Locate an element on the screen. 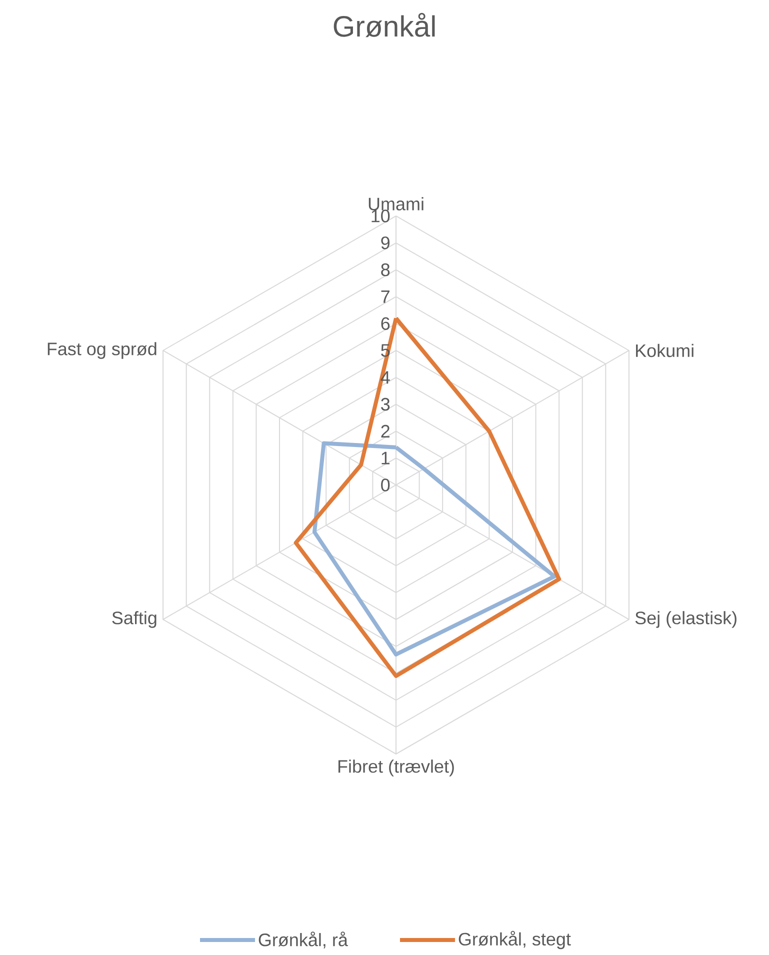 The height and width of the screenshot is (955, 769). y-tick-label: 0 is located at coordinates (385, 485).